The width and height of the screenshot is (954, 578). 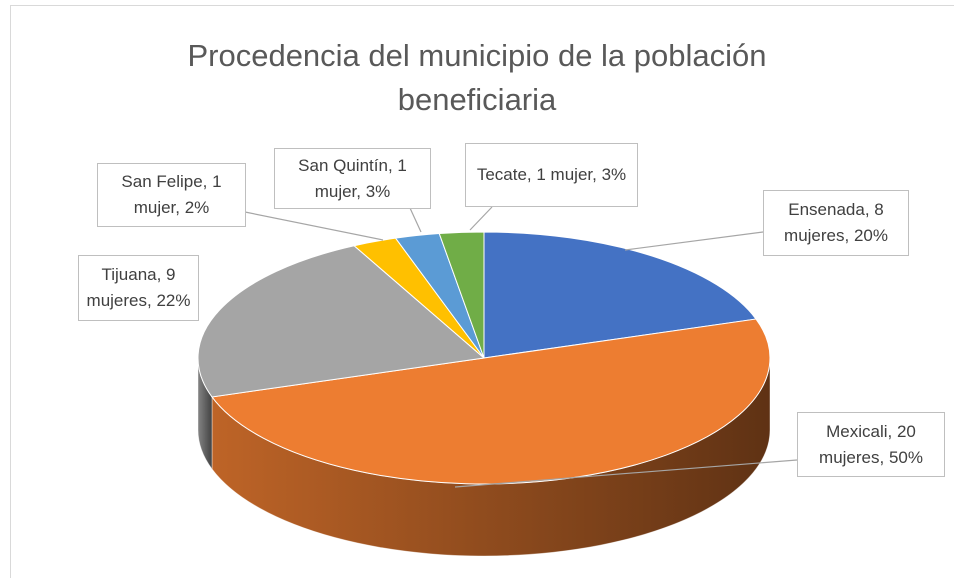 What do you see at coordinates (871, 444) in the screenshot?
I see `data-label: Mexicali, 20 mujeres, 50%` at bounding box center [871, 444].